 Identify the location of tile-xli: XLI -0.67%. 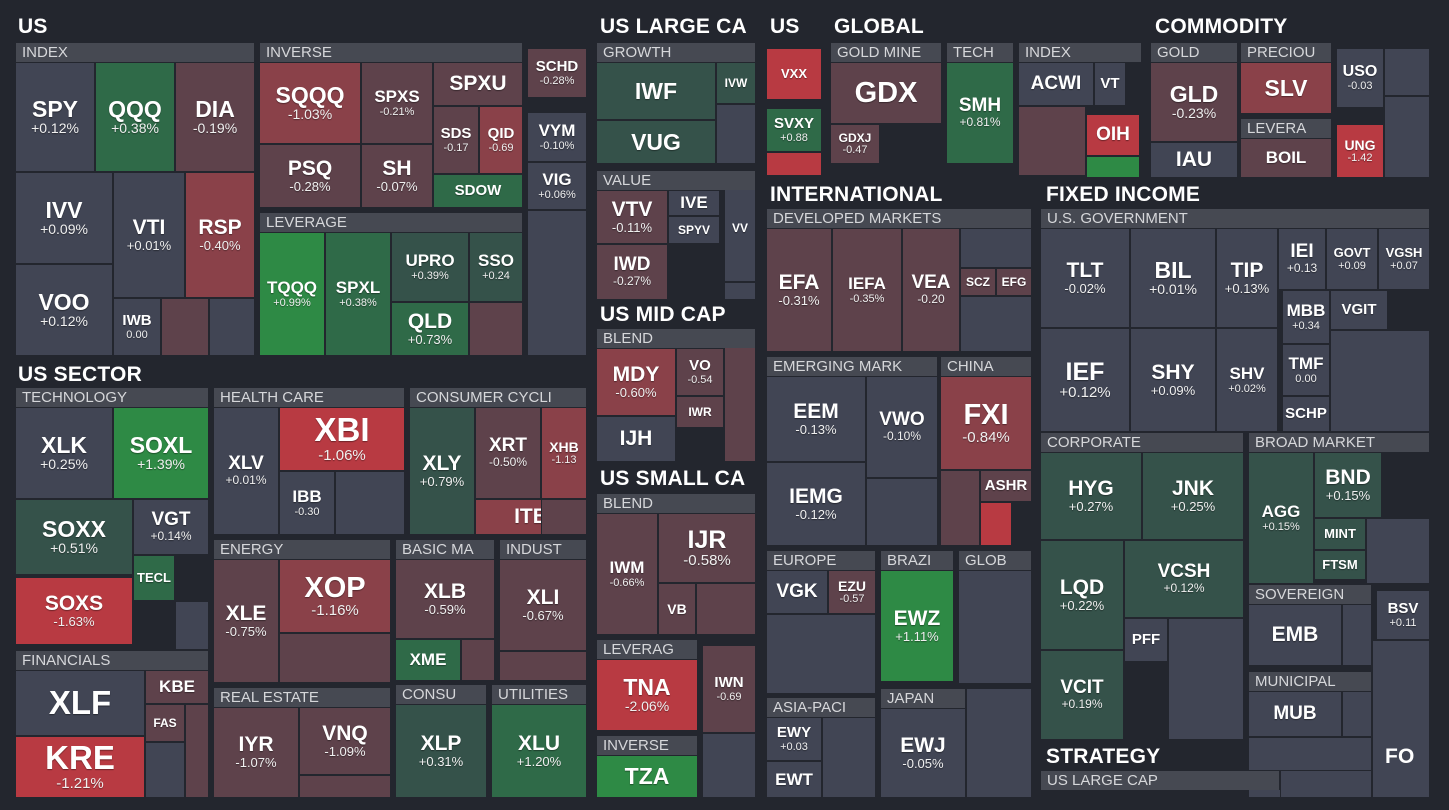
(543, 605).